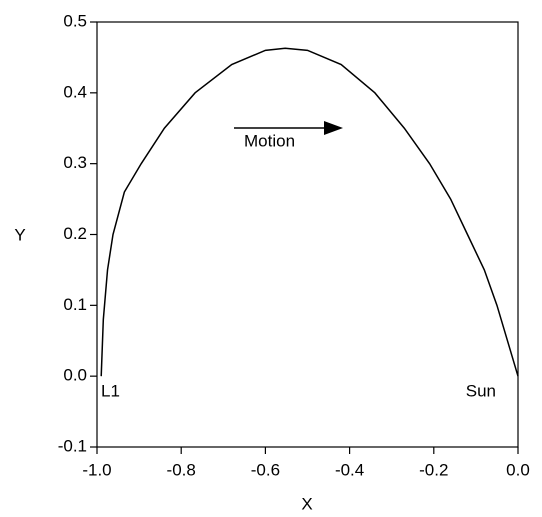 The height and width of the screenshot is (517, 542). I want to click on y-tick-label: 0.2, so click(75, 233).